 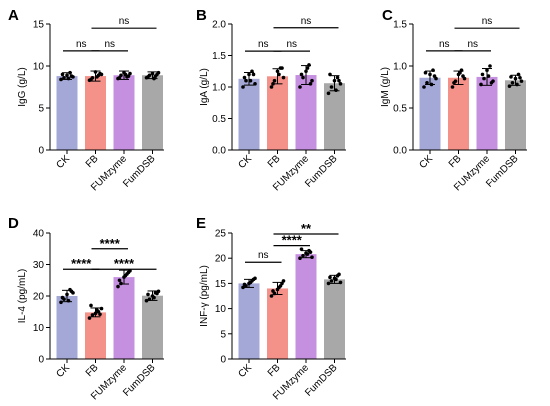 I want to click on significance-label: ****, so click(x=81, y=263).